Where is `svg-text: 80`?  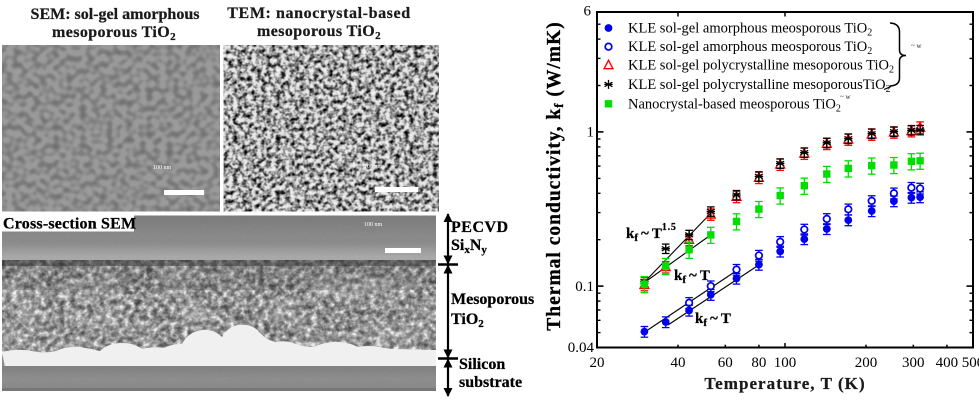
svg-text: 80 is located at coordinates (758, 363).